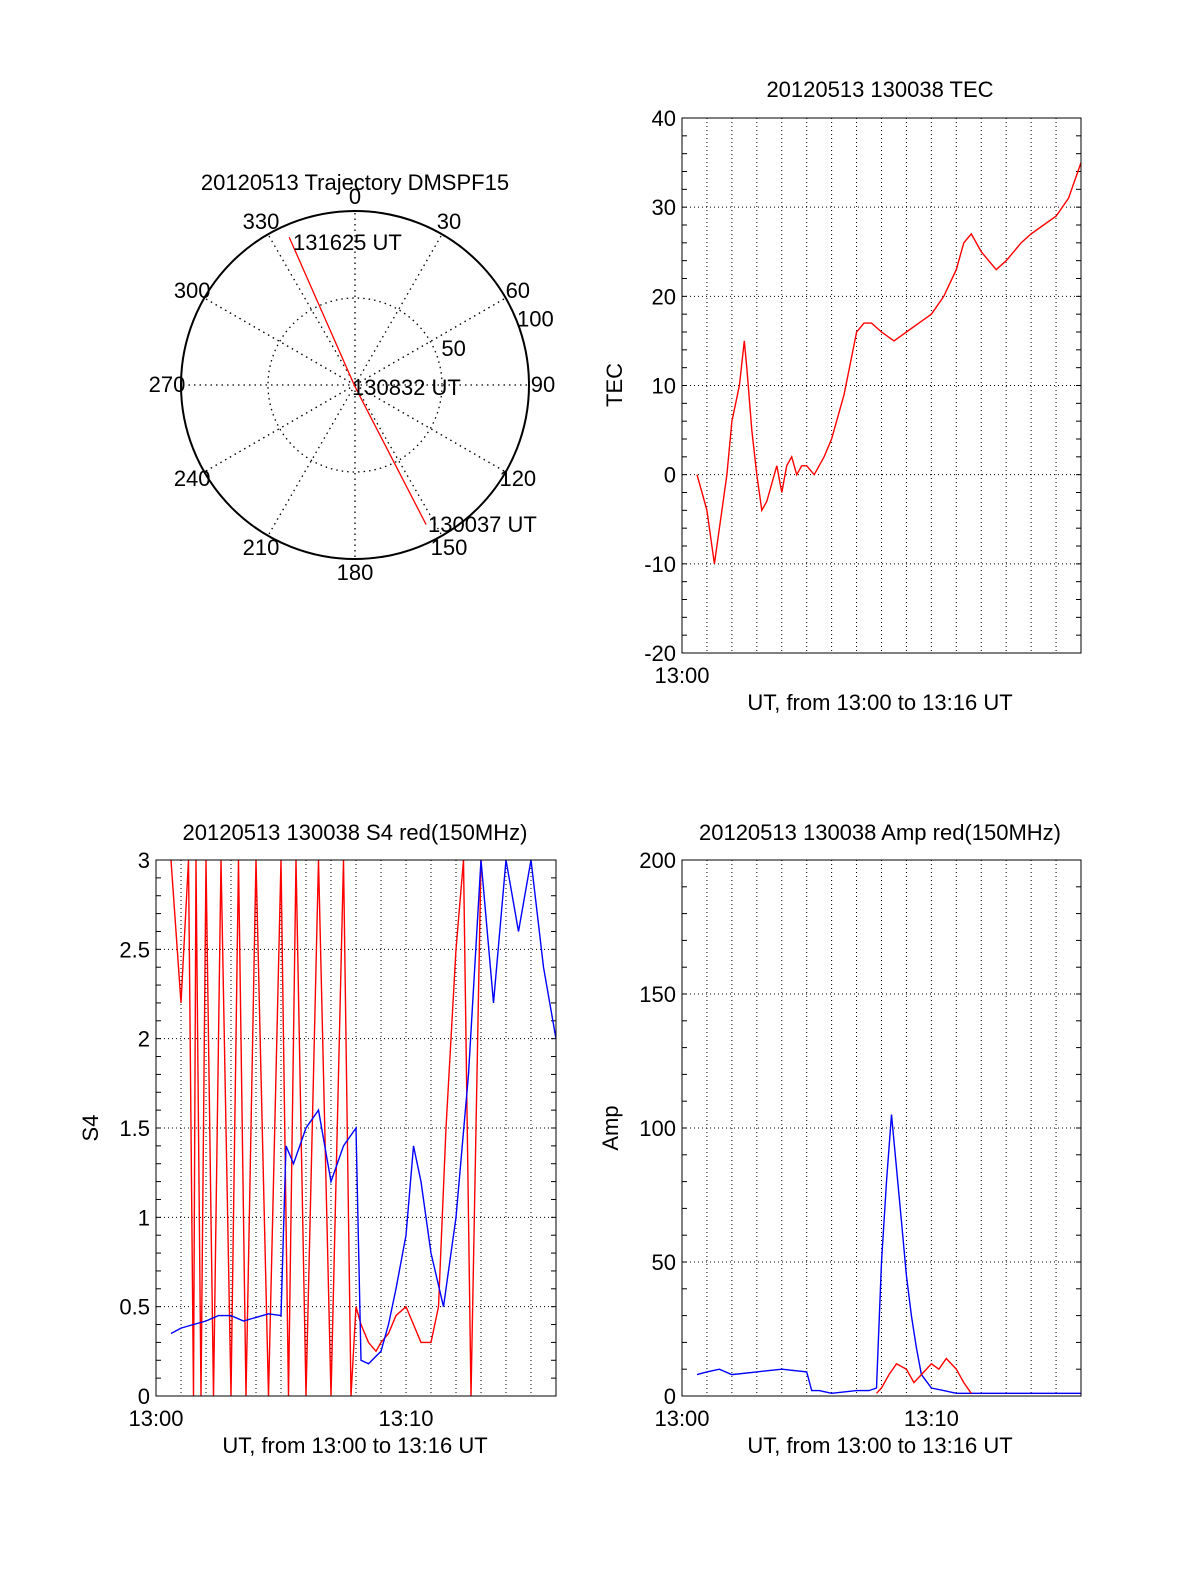 The image size is (1200, 1575). I want to click on trajectory-line, so click(357, 380).